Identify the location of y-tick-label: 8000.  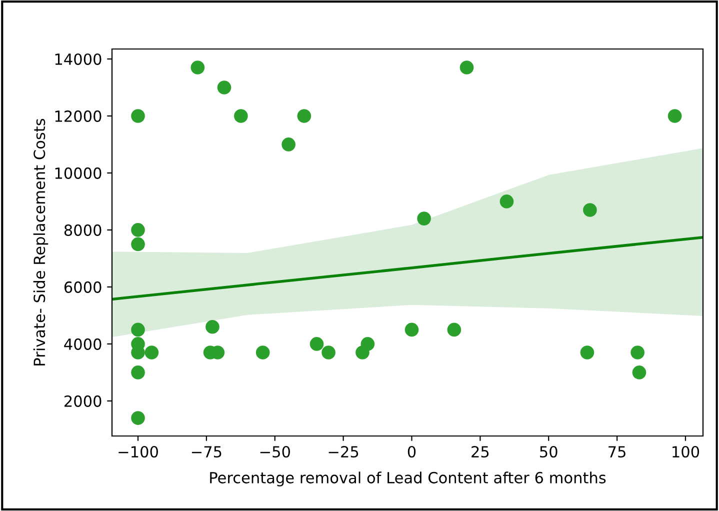
(83, 230).